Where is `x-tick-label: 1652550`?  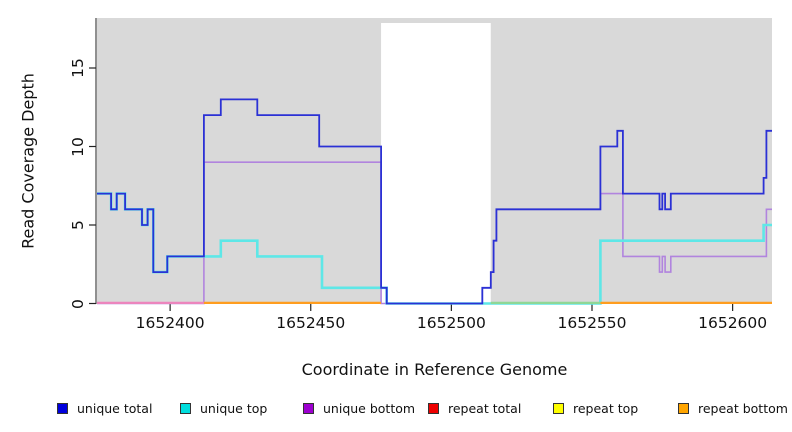
x-tick-label: 1652550 is located at coordinates (592, 323).